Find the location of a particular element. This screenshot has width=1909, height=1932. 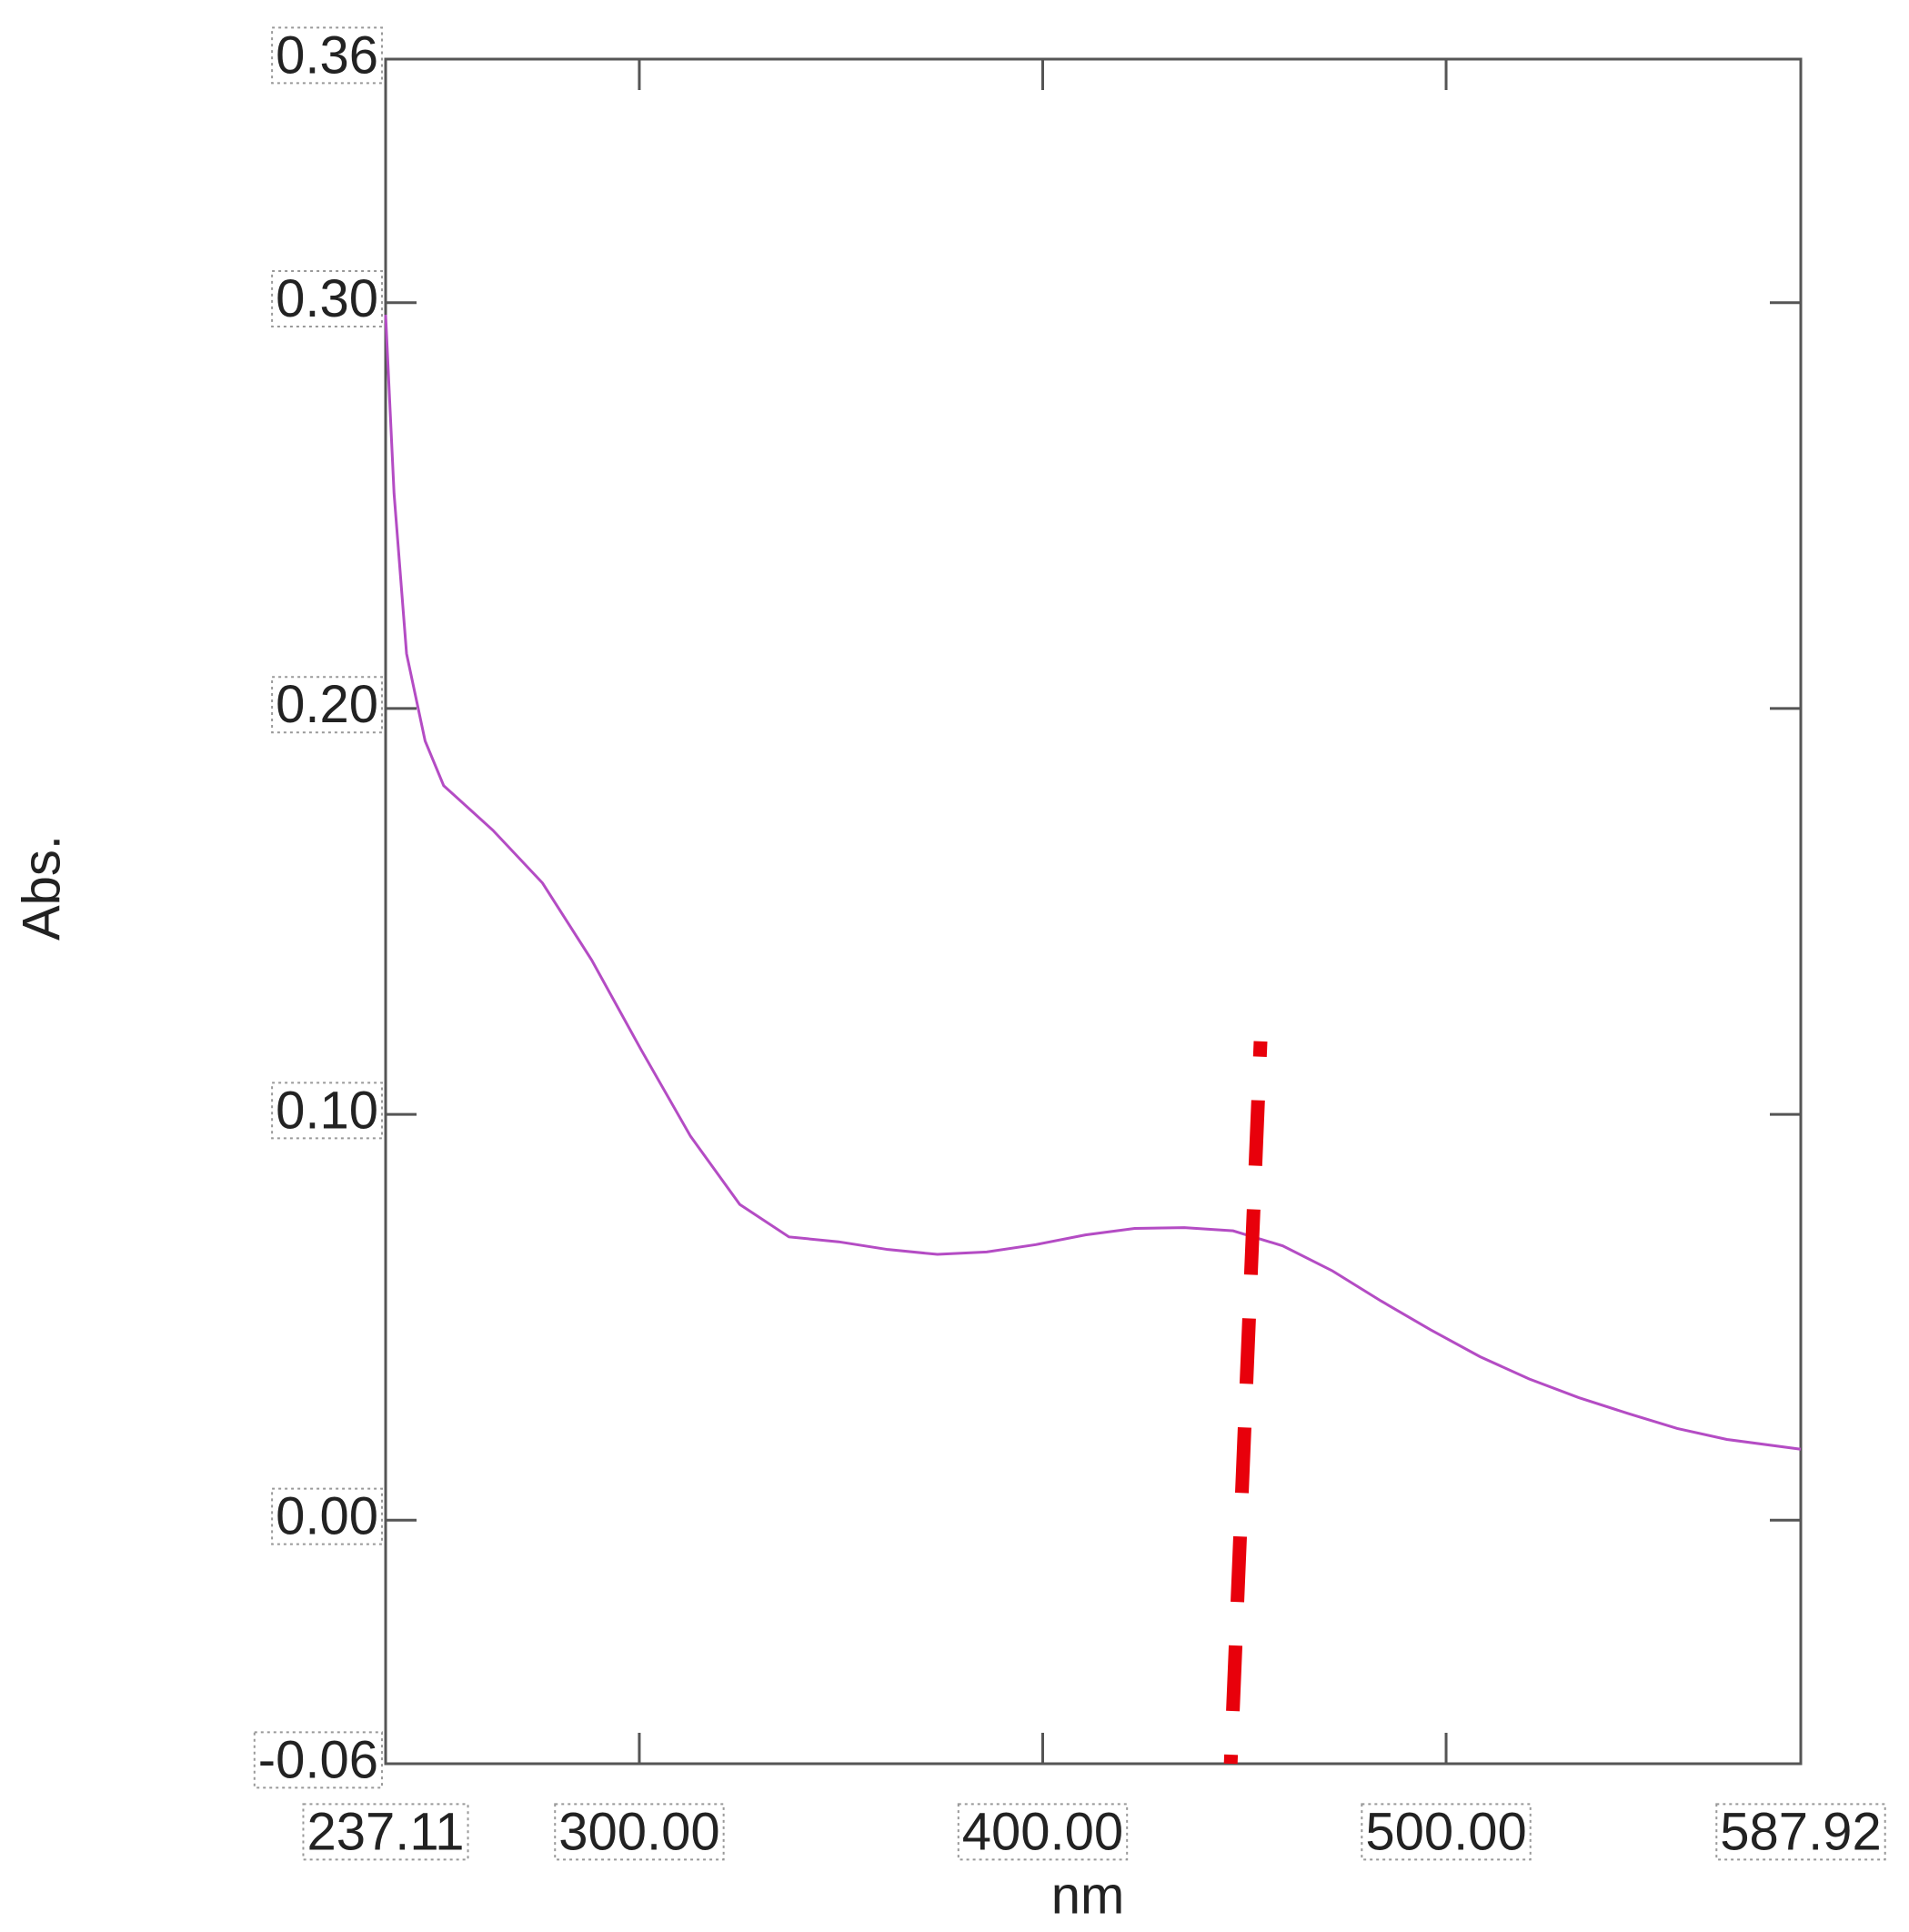

annotation-line is located at coordinates (1245, 1403).